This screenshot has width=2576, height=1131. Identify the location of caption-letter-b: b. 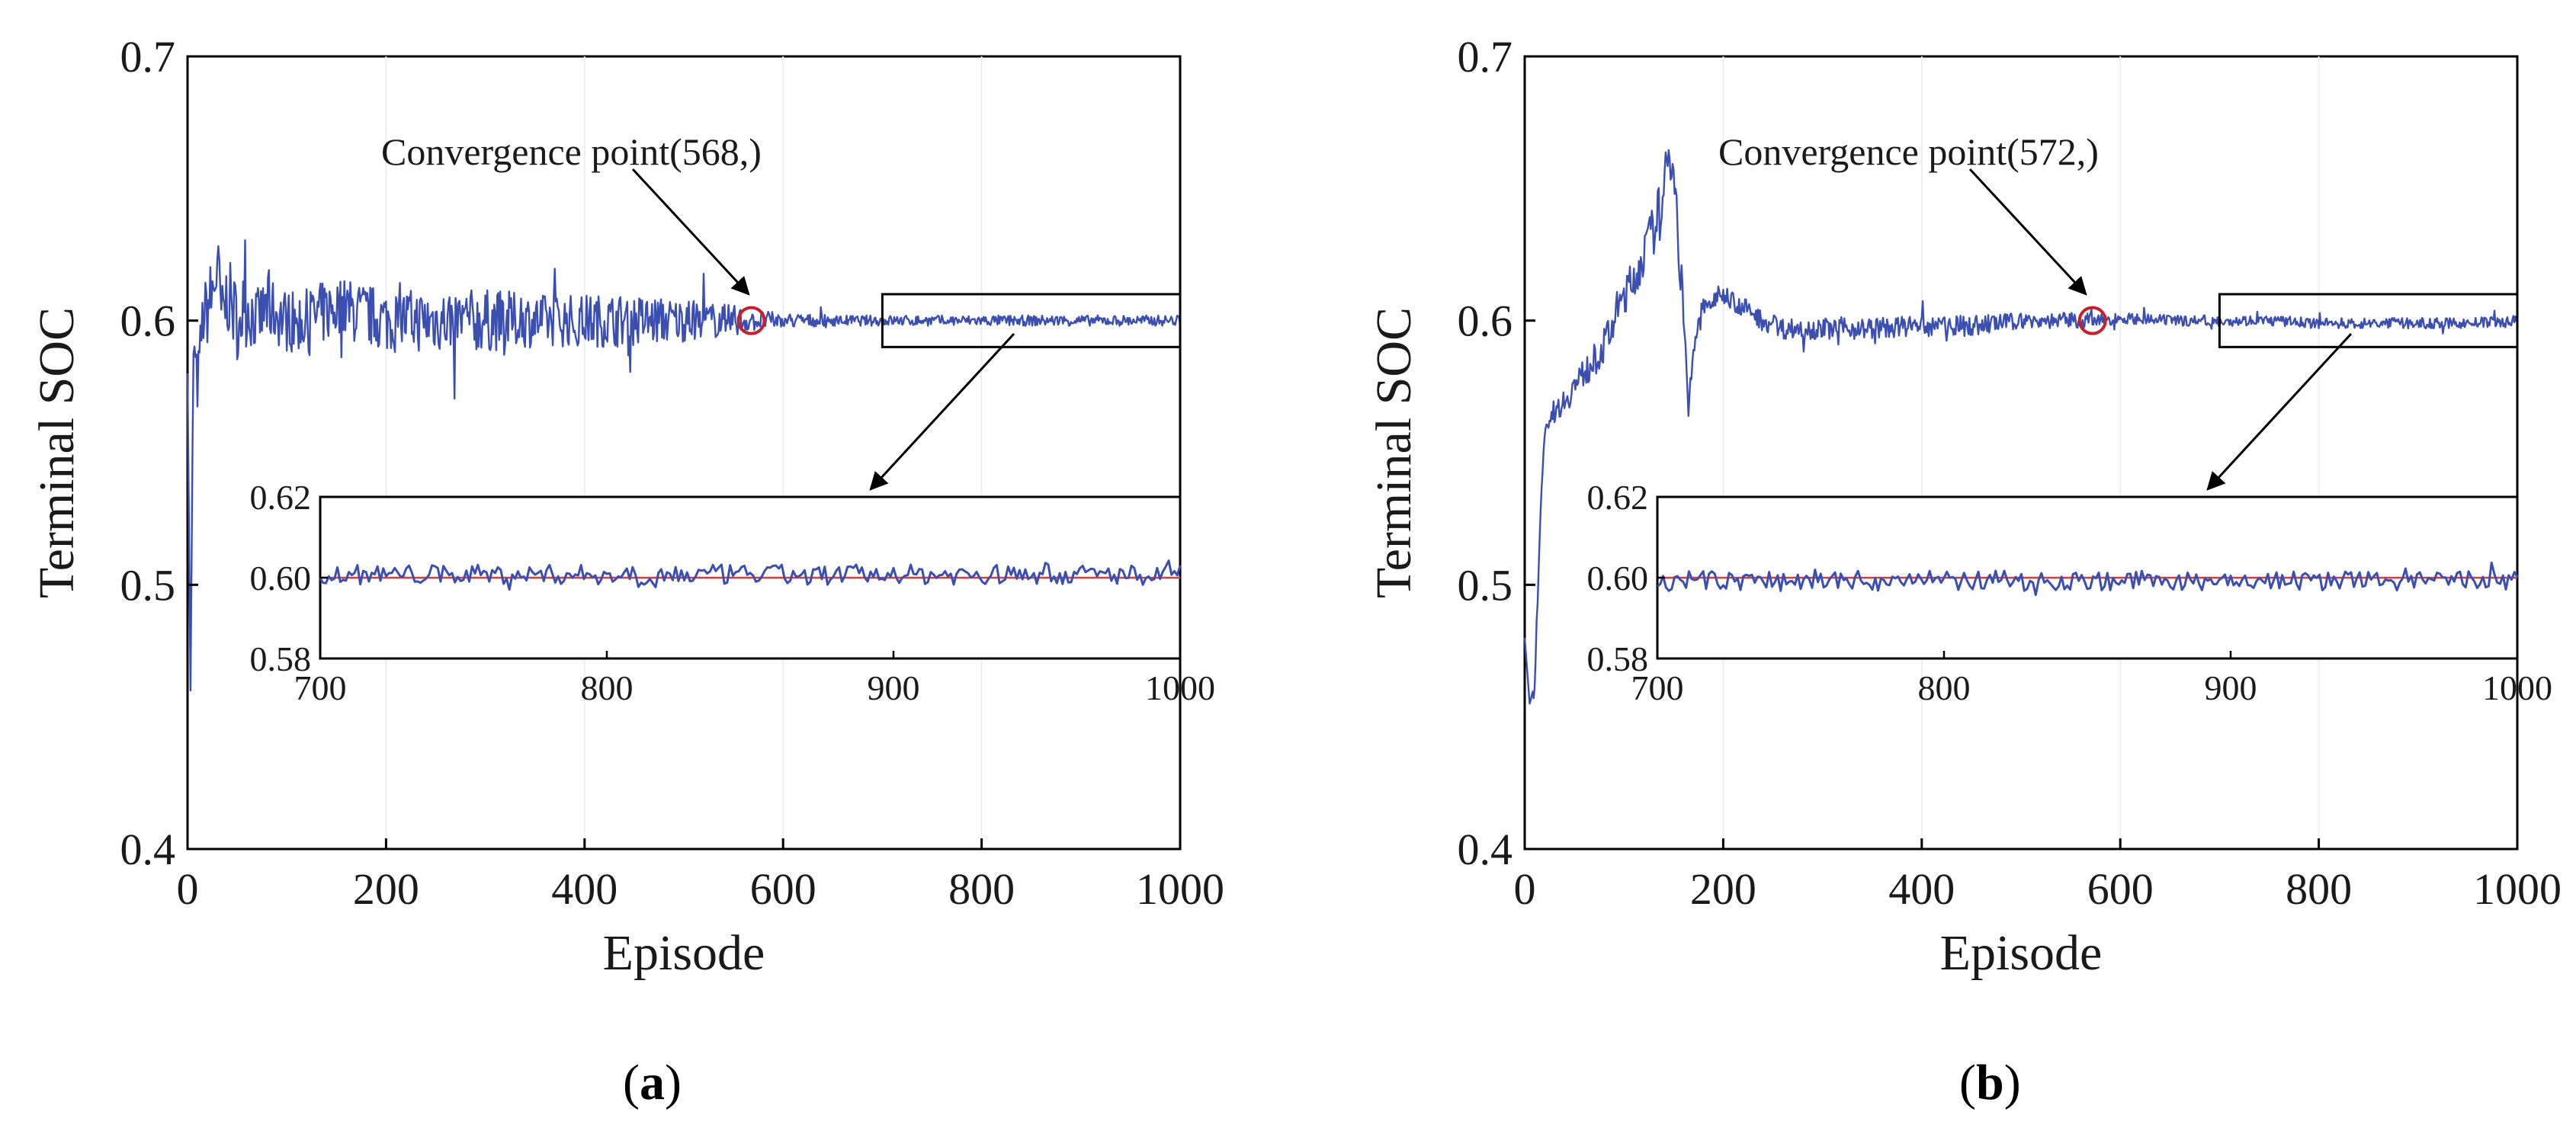
(1990, 1082).